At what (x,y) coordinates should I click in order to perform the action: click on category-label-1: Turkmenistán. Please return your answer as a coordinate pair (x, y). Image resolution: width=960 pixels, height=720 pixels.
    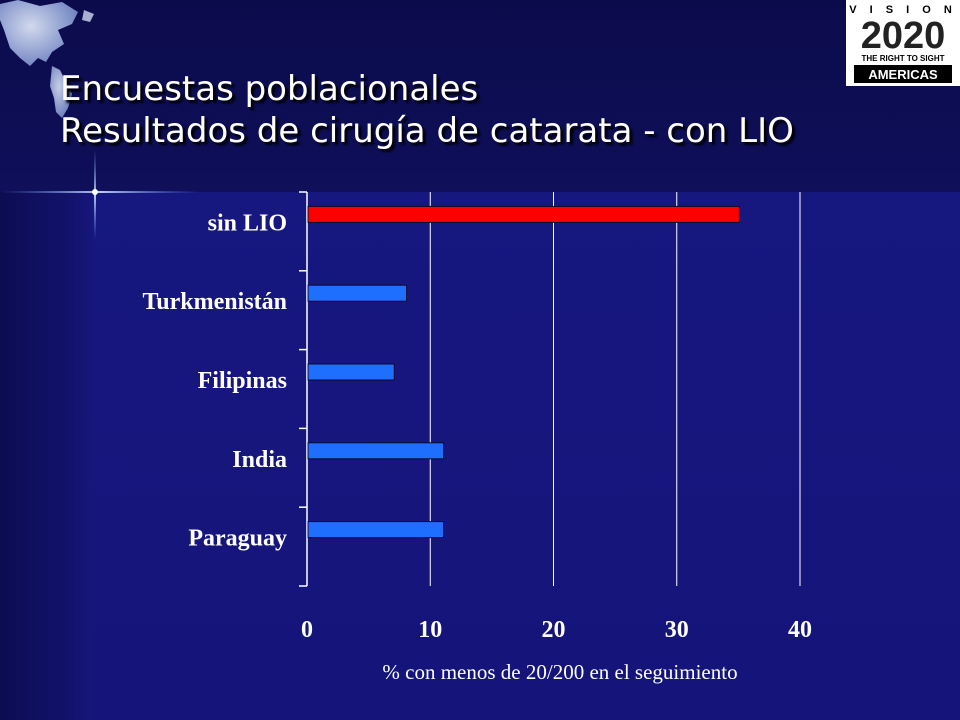
    Looking at the image, I should click on (215, 302).